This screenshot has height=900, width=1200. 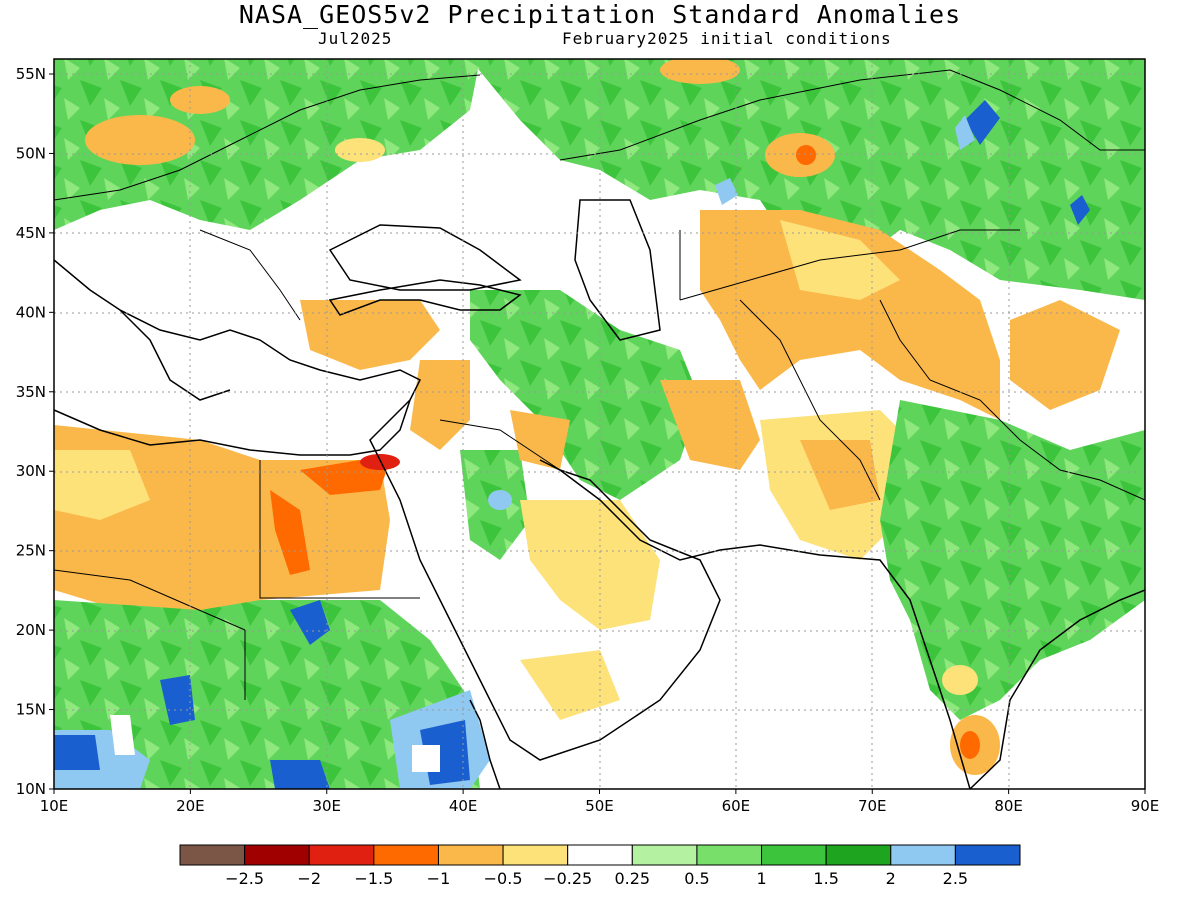 I want to click on colorbar-label: 0.5, so click(x=696, y=878).